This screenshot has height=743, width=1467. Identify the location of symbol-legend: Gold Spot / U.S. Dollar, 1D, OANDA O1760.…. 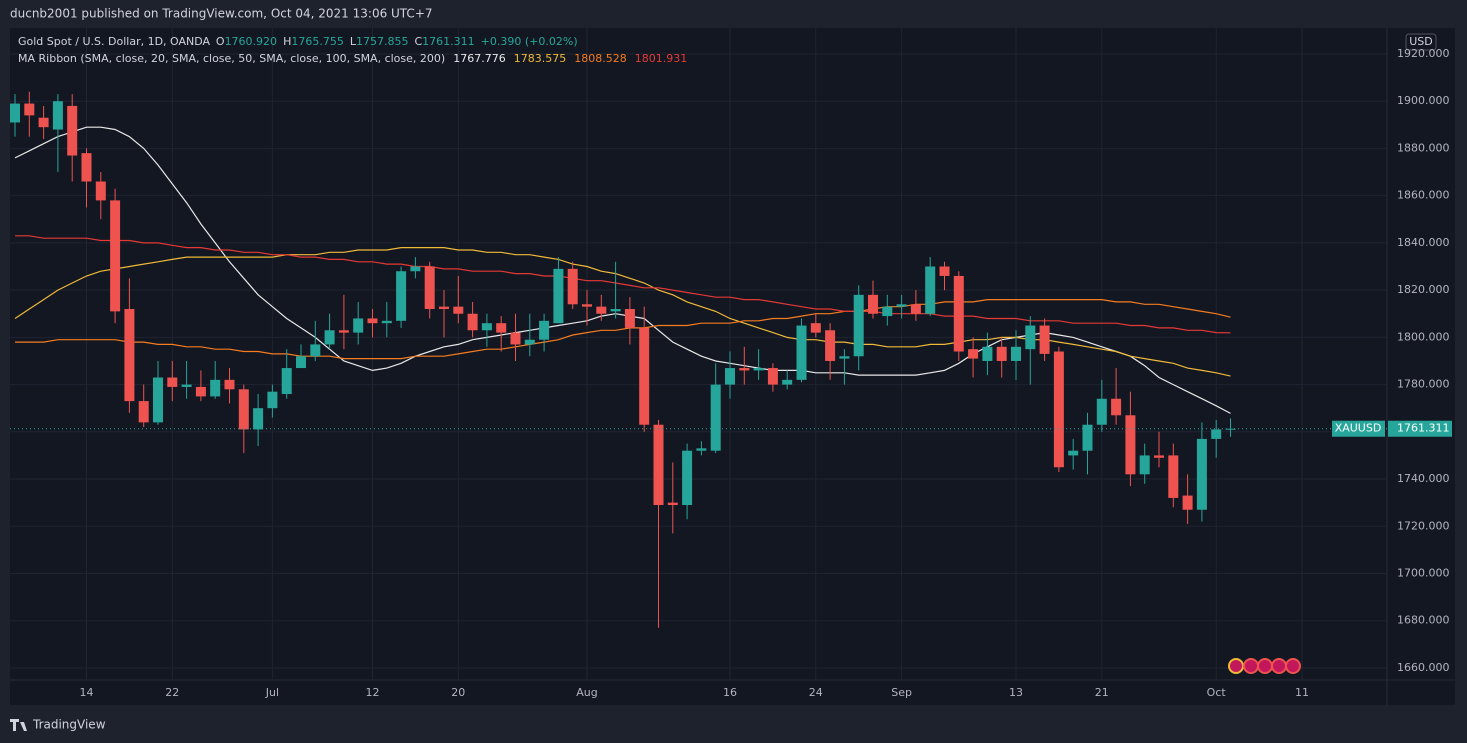
(298, 41).